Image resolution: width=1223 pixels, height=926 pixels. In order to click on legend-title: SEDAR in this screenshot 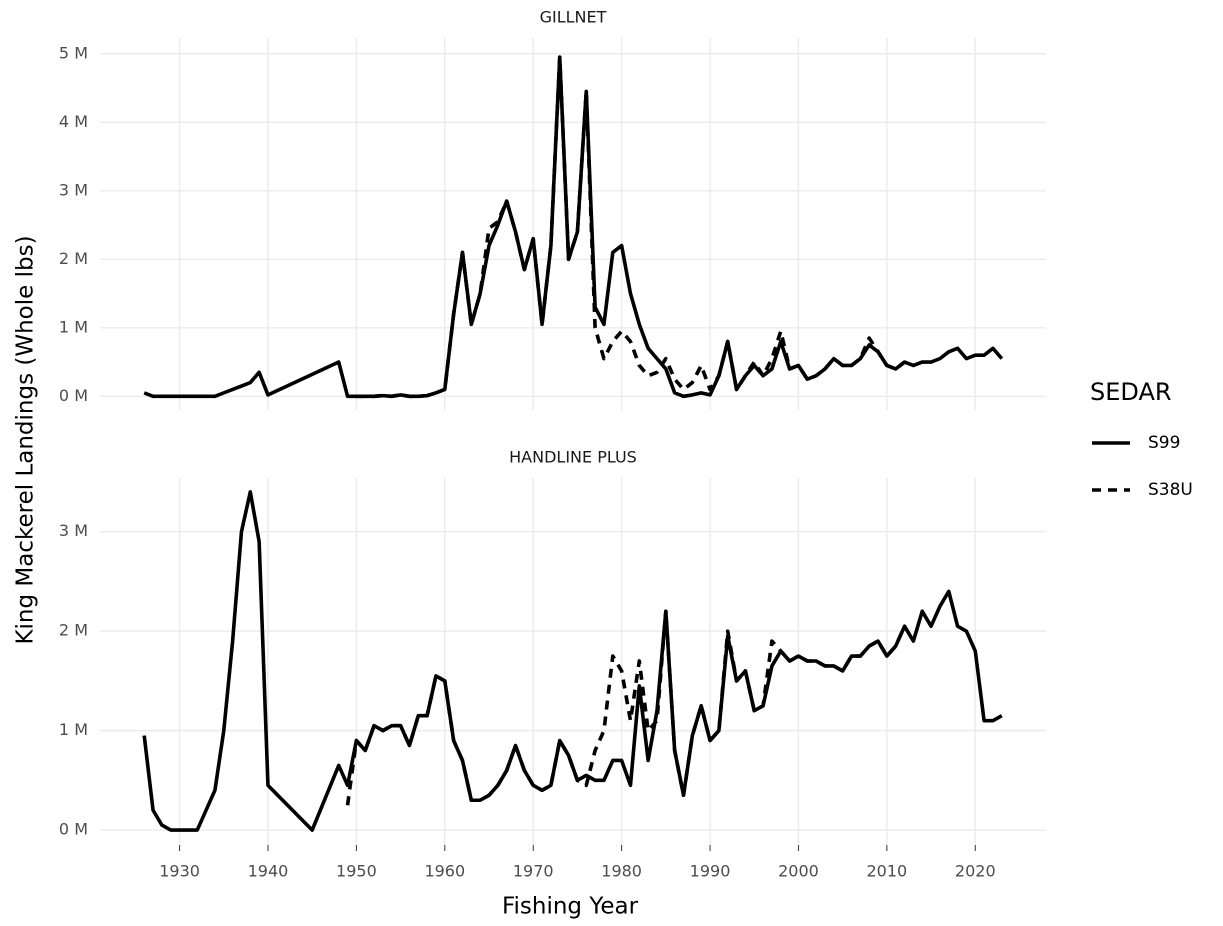, I will do `click(1131, 392)`.